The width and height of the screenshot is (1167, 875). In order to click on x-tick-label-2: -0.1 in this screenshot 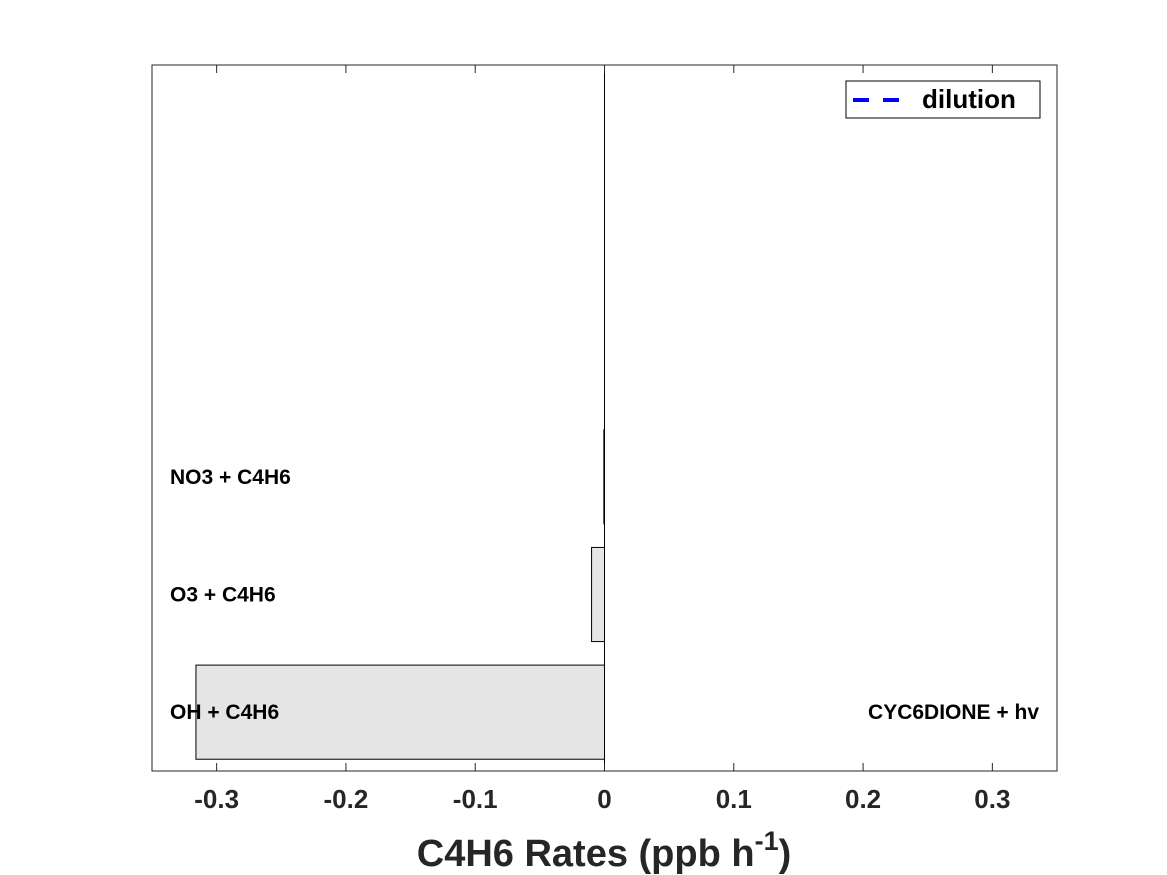, I will do `click(475, 799)`.